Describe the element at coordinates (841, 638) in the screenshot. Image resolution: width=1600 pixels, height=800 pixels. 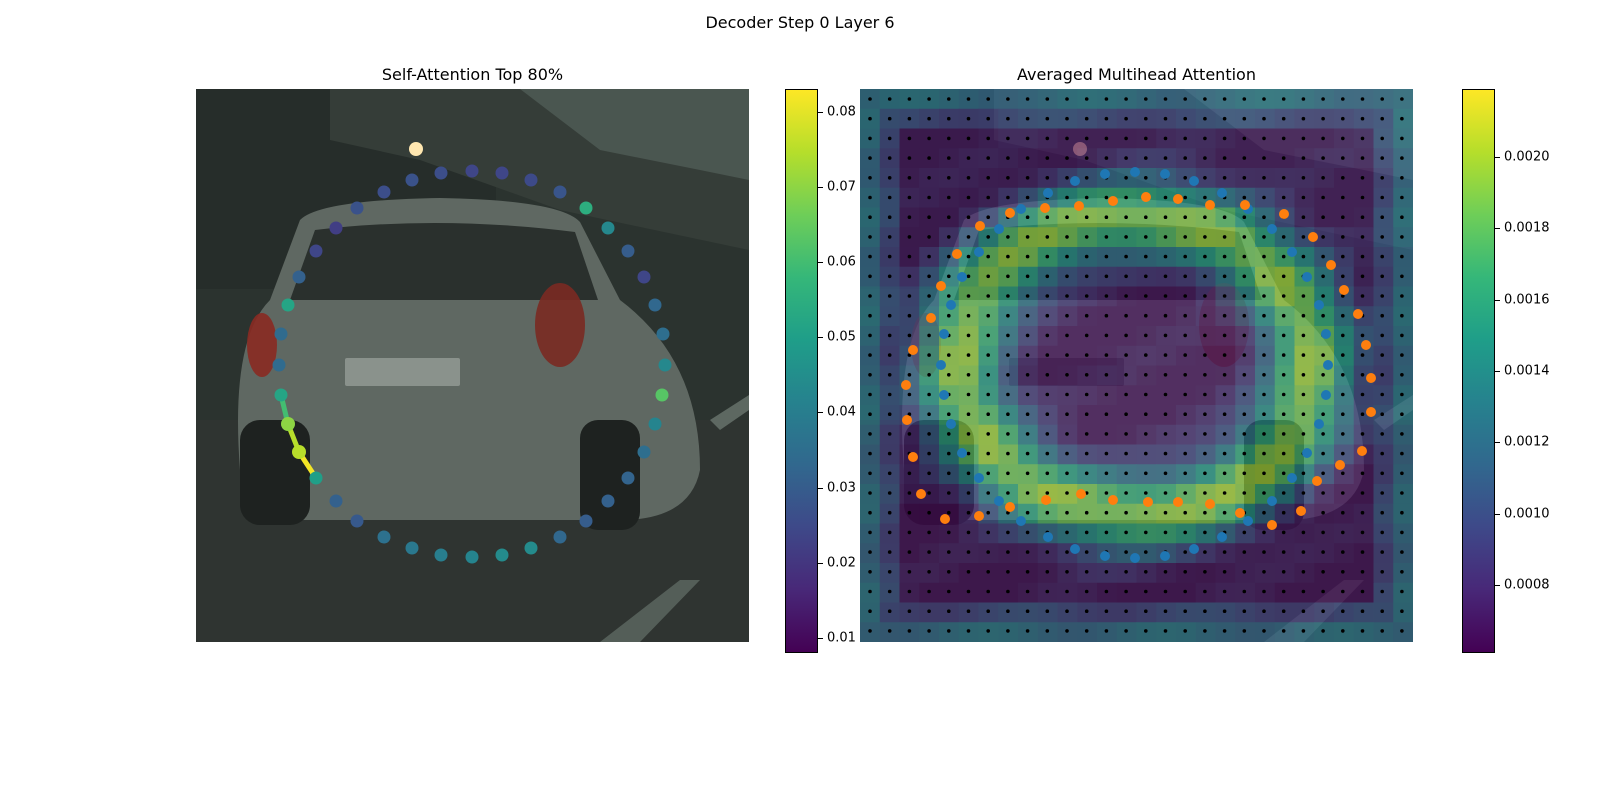
I see `self-attention-colorbar-tick-label: 0.01` at that location.